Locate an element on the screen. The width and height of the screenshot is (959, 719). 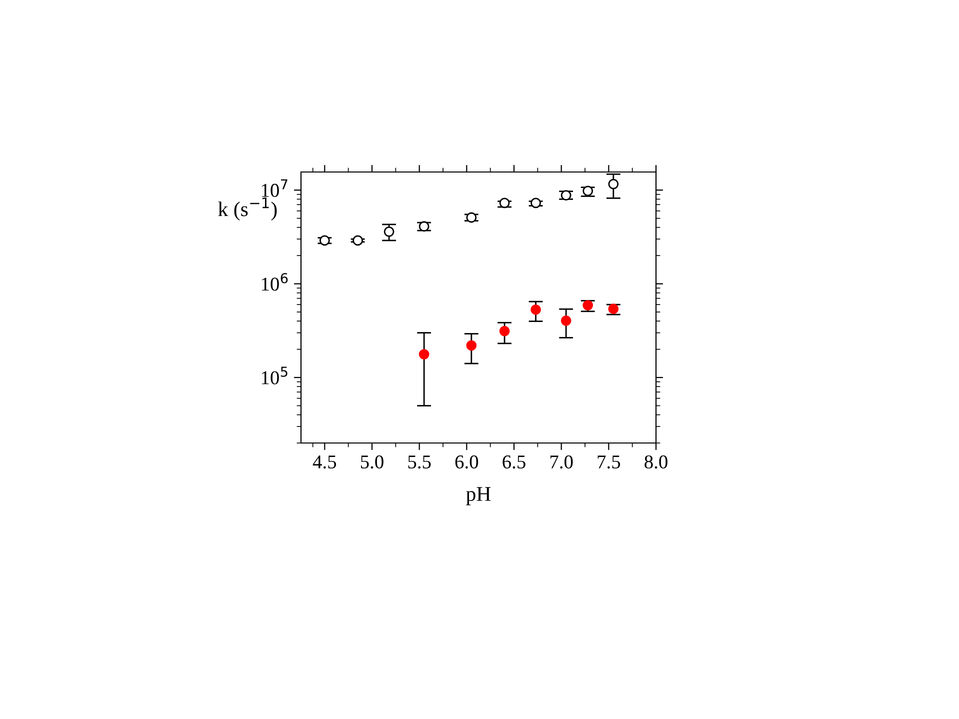
y-tick-label: 10$^{7}$ is located at coordinates (275, 188).